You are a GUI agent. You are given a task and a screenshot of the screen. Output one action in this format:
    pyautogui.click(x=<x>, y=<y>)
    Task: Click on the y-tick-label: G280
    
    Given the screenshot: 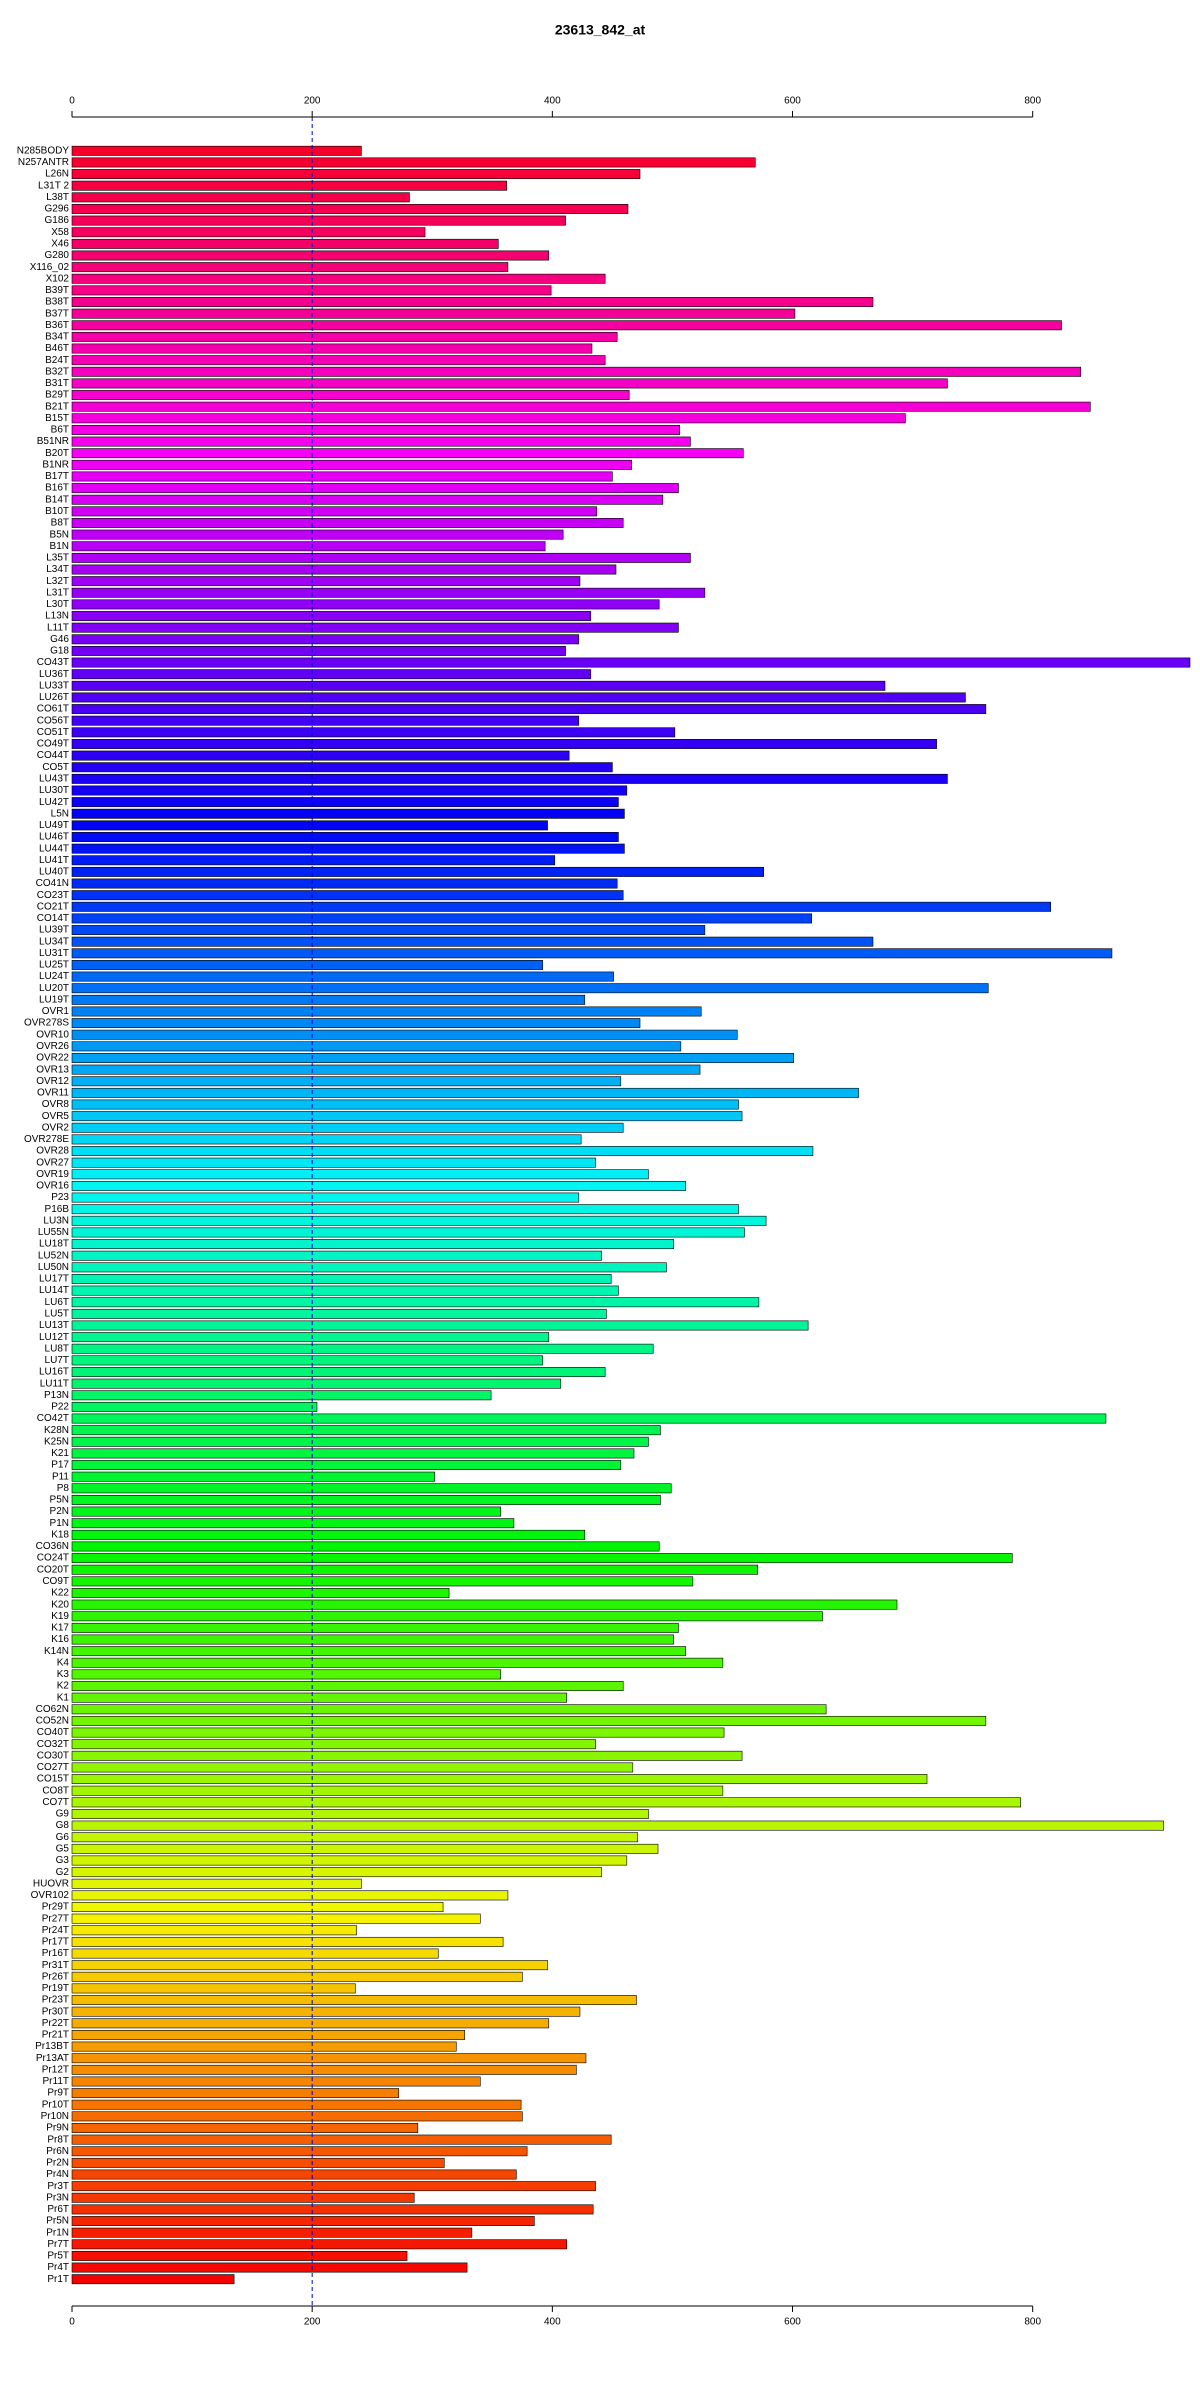 What is the action you would take?
    pyautogui.click(x=57, y=255)
    